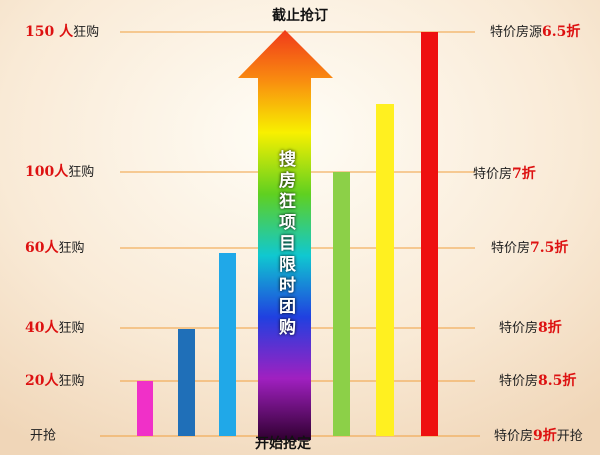  I want to click on left-label: 20人狂购, so click(55, 380).